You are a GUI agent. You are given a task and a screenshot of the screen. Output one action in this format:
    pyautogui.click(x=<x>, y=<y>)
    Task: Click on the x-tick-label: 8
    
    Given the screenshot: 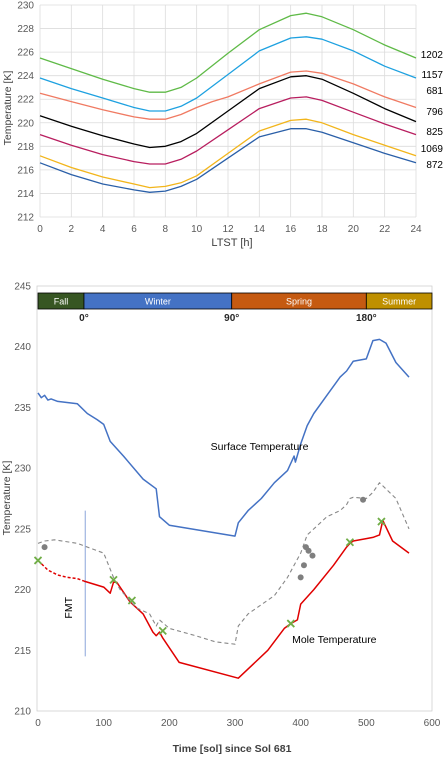 What is the action you would take?
    pyautogui.click(x=166, y=229)
    